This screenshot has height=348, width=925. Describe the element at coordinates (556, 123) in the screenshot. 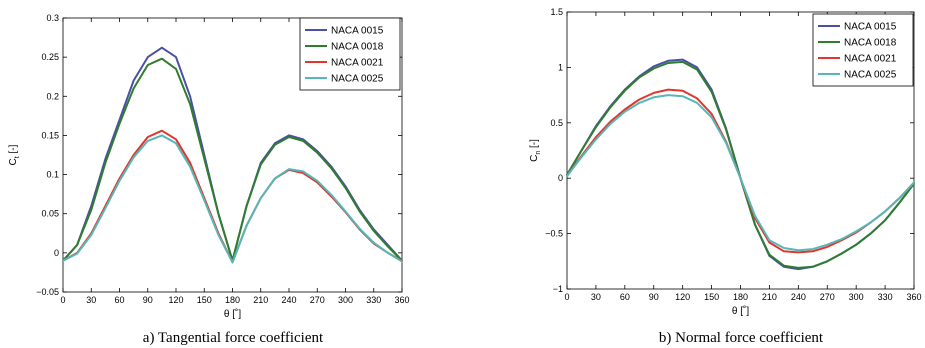

I see `y-tick-label: 0.5` at that location.